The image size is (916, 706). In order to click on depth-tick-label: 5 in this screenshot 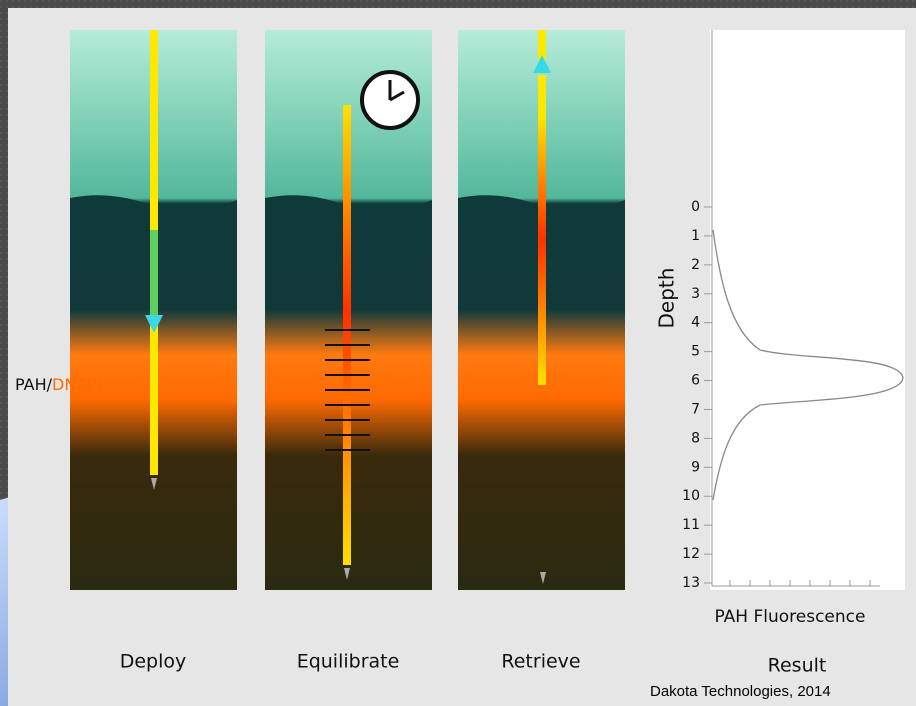, I will do `click(695, 352)`.